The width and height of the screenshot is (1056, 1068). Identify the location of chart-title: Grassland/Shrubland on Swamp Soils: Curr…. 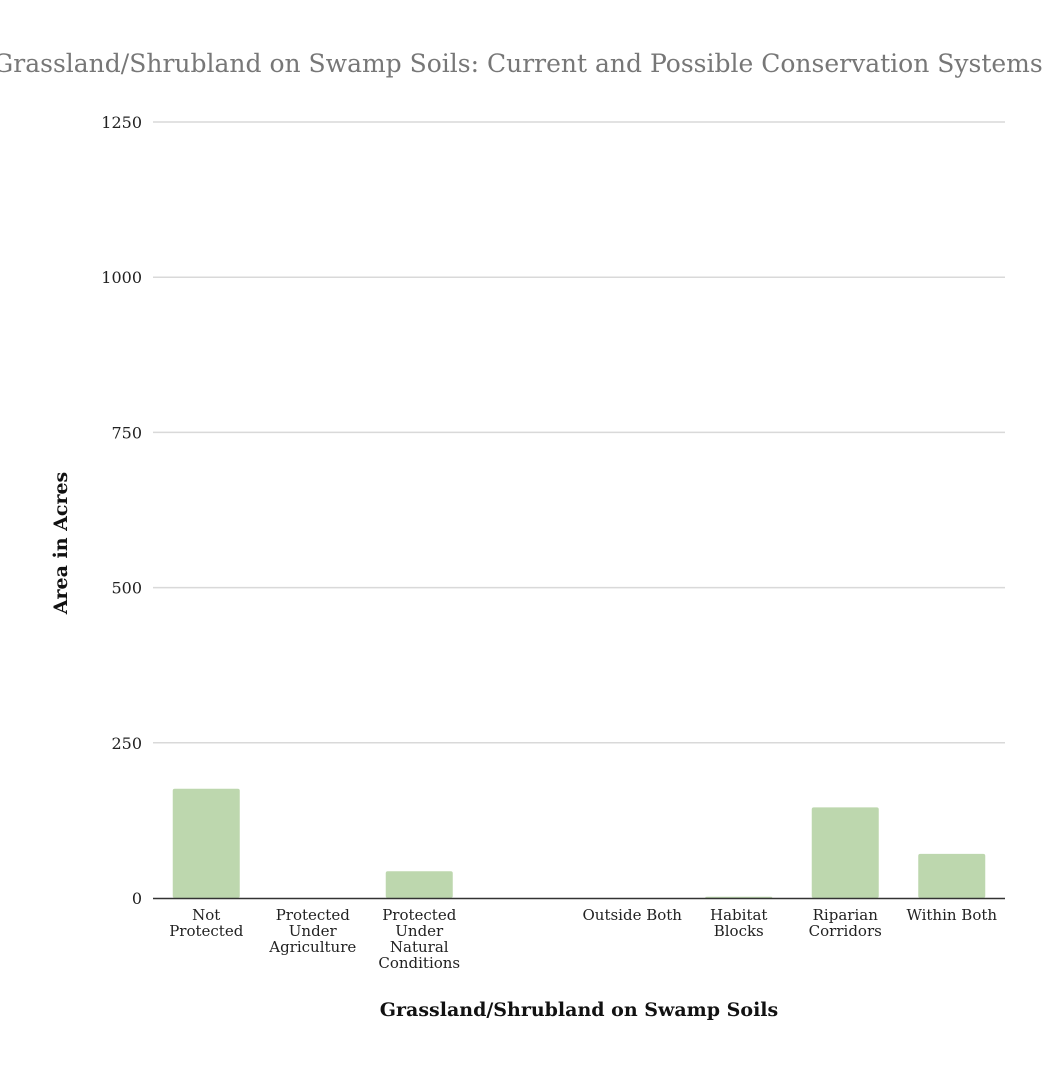
(521, 63).